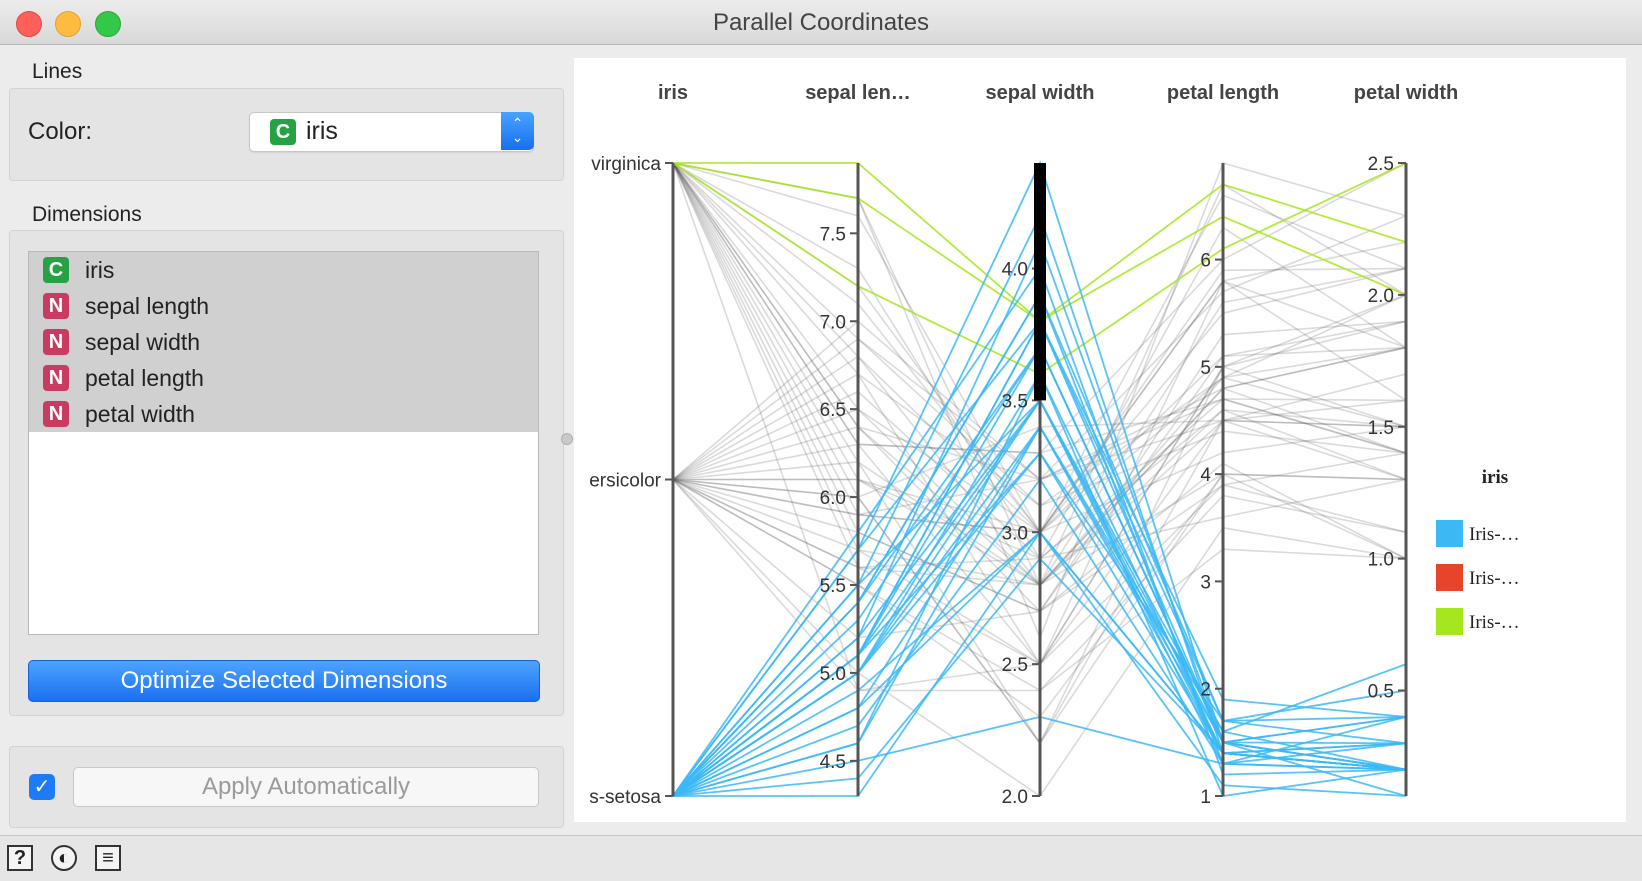 This screenshot has height=881, width=1642. Describe the element at coordinates (42, 787) in the screenshot. I see `apply-automatically-checkbox: ✓` at that location.